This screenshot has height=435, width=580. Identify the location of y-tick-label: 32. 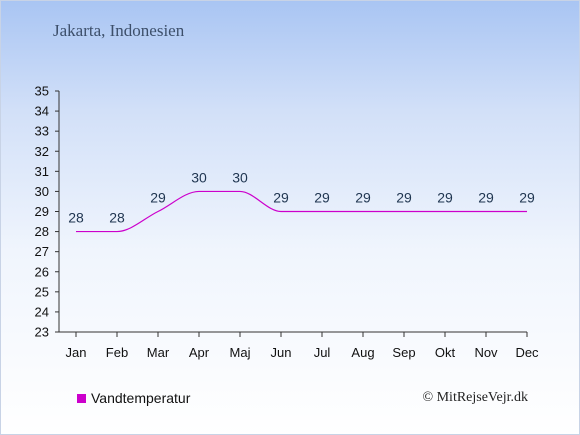
(42, 151).